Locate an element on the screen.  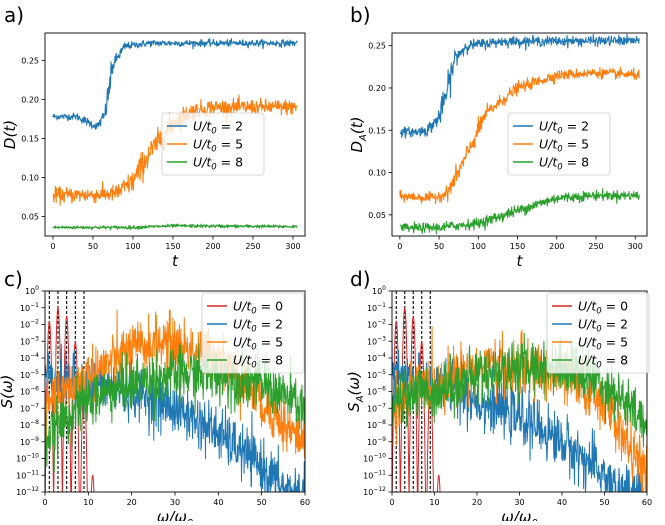
y-tick-label: 10⁻² is located at coordinates (376, 324).